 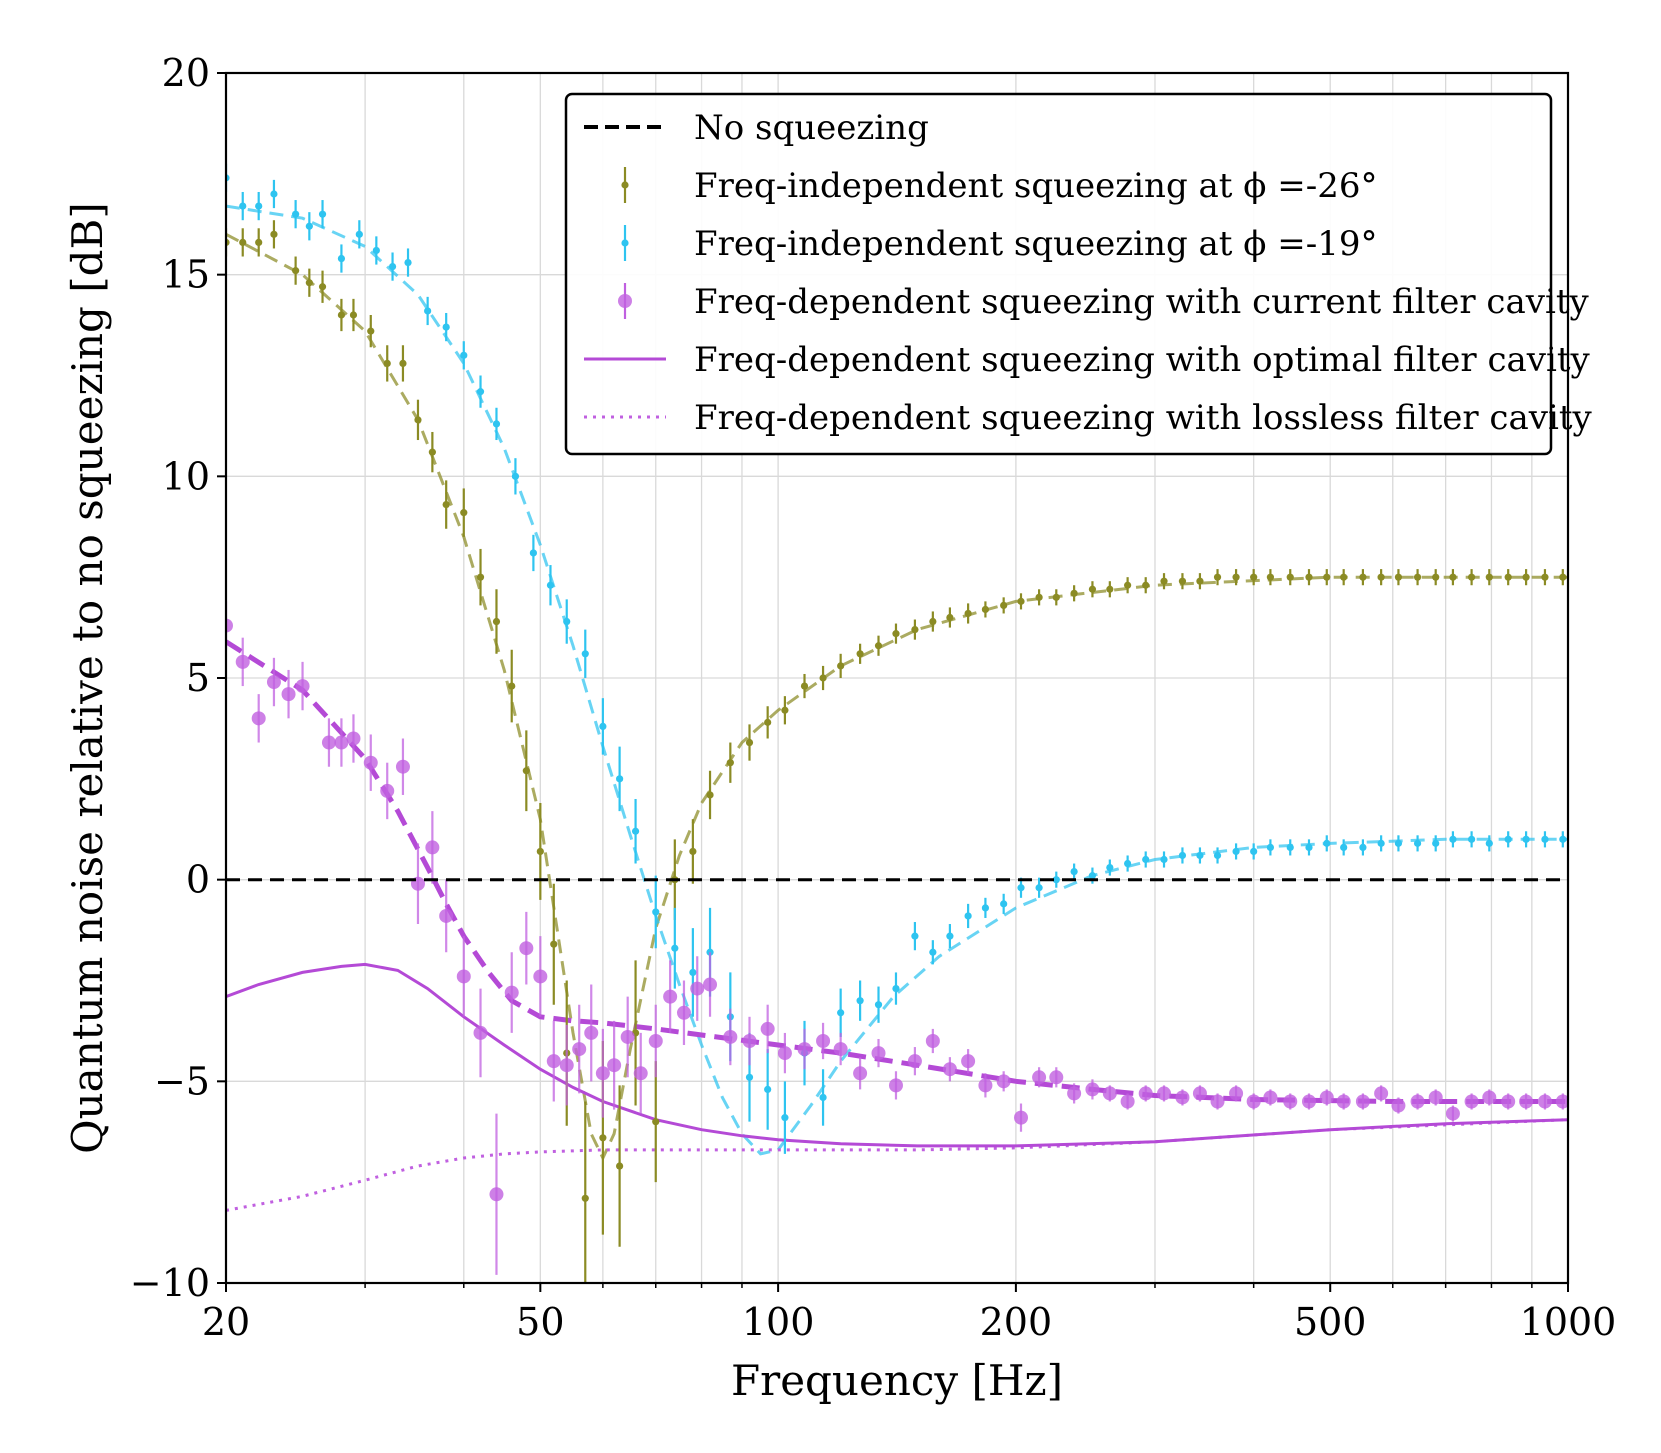 I want to click on y-tick-label: 5, so click(x=198, y=678).